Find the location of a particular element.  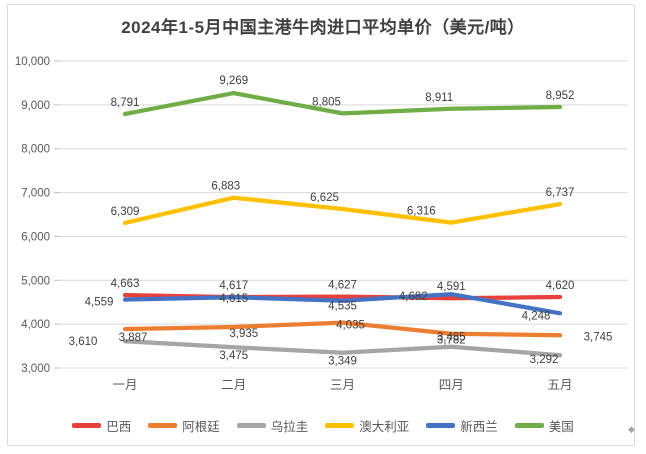

legend-label-argentina: 阿根廷 is located at coordinates (201, 427).